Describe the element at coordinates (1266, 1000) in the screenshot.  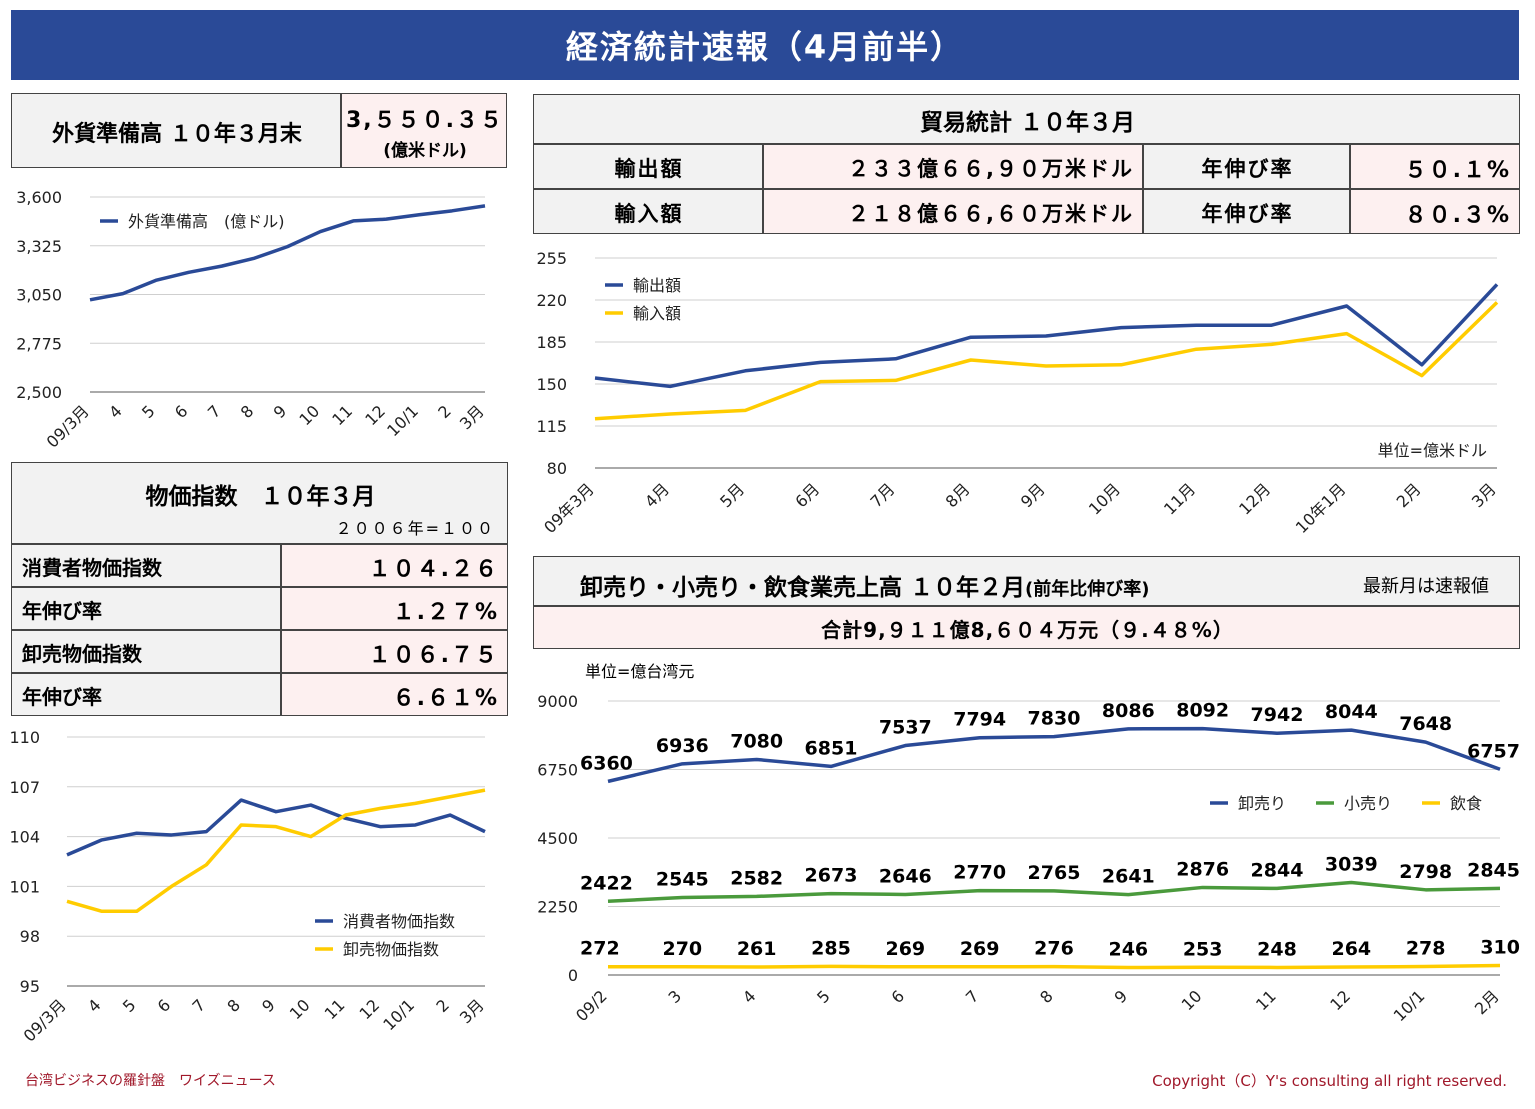
I see `x-tick-label: 11` at that location.